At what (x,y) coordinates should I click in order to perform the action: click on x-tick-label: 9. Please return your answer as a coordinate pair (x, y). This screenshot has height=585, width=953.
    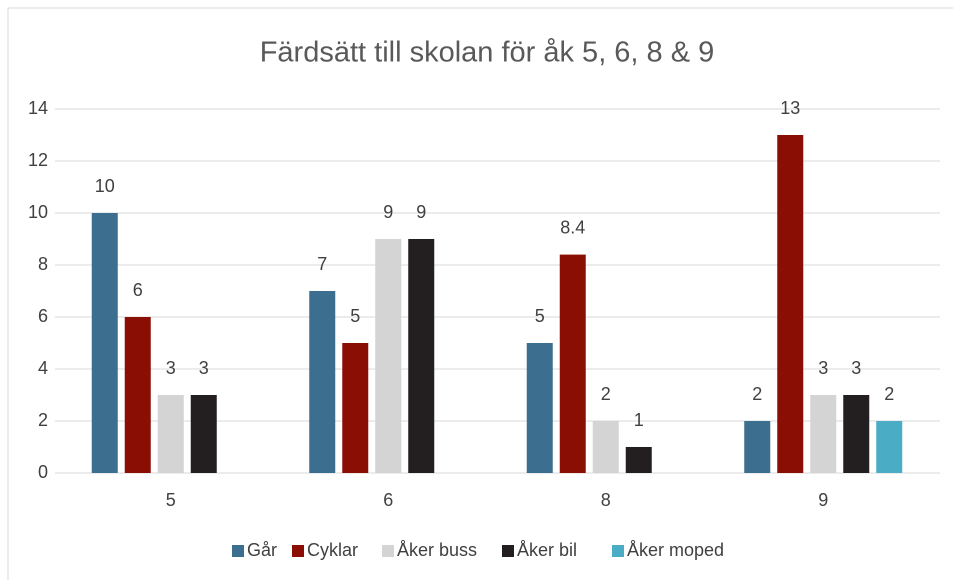
    Looking at the image, I should click on (823, 500).